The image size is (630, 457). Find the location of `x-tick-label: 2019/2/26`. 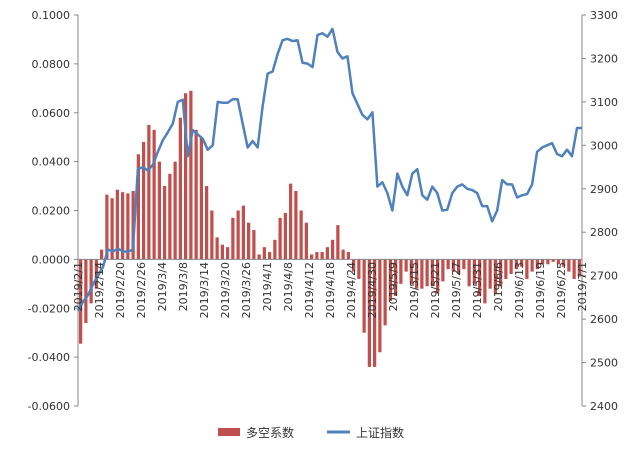

x-tick-label: 2019/2/26 is located at coordinates (141, 290).